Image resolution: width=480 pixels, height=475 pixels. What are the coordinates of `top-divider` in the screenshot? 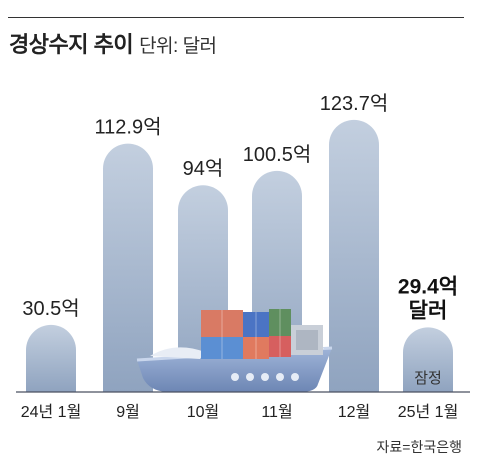 It's located at (236, 17).